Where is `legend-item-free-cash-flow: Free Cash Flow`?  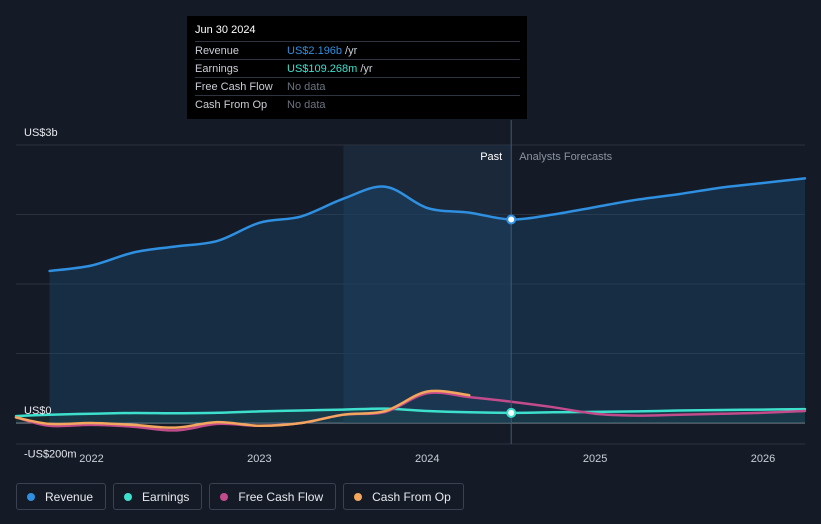
legend-item-free-cash-flow: Free Cash Flow is located at coordinates (273, 496).